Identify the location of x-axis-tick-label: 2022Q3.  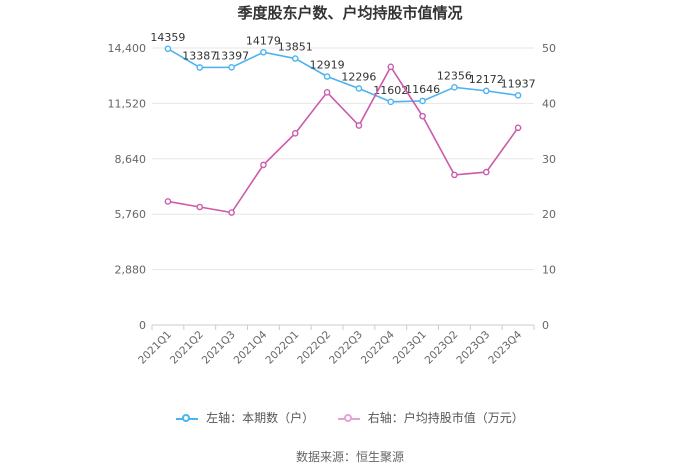
(346, 348).